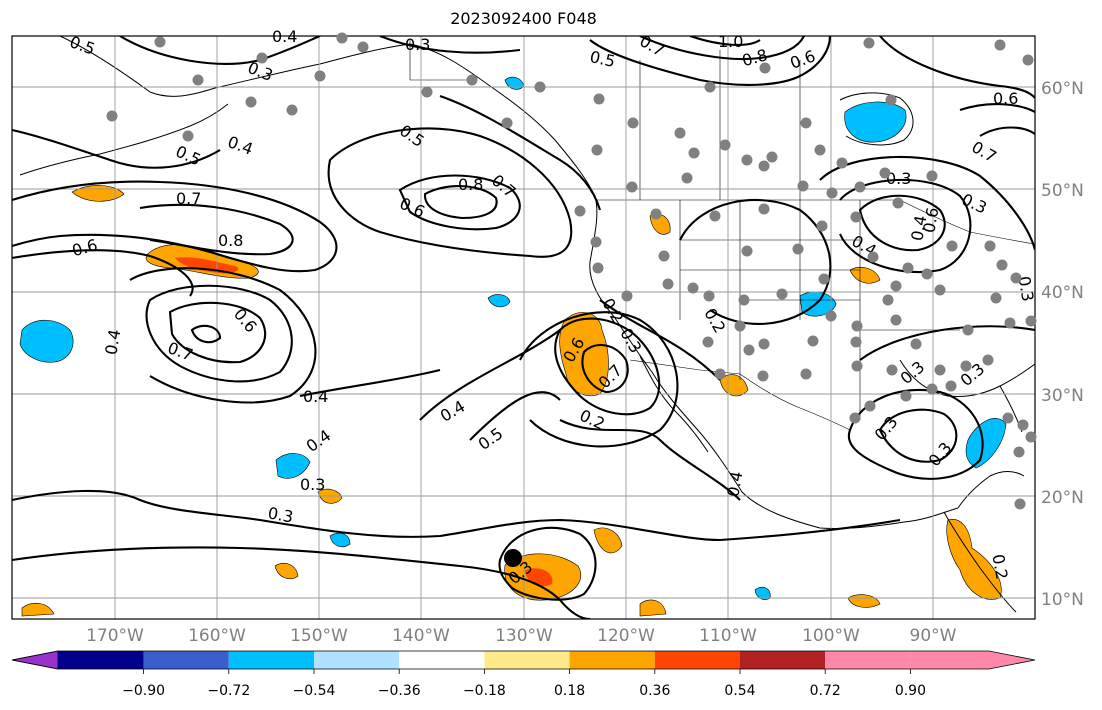  What do you see at coordinates (230, 240) in the screenshot?
I see `contour-label: 0.8` at bounding box center [230, 240].